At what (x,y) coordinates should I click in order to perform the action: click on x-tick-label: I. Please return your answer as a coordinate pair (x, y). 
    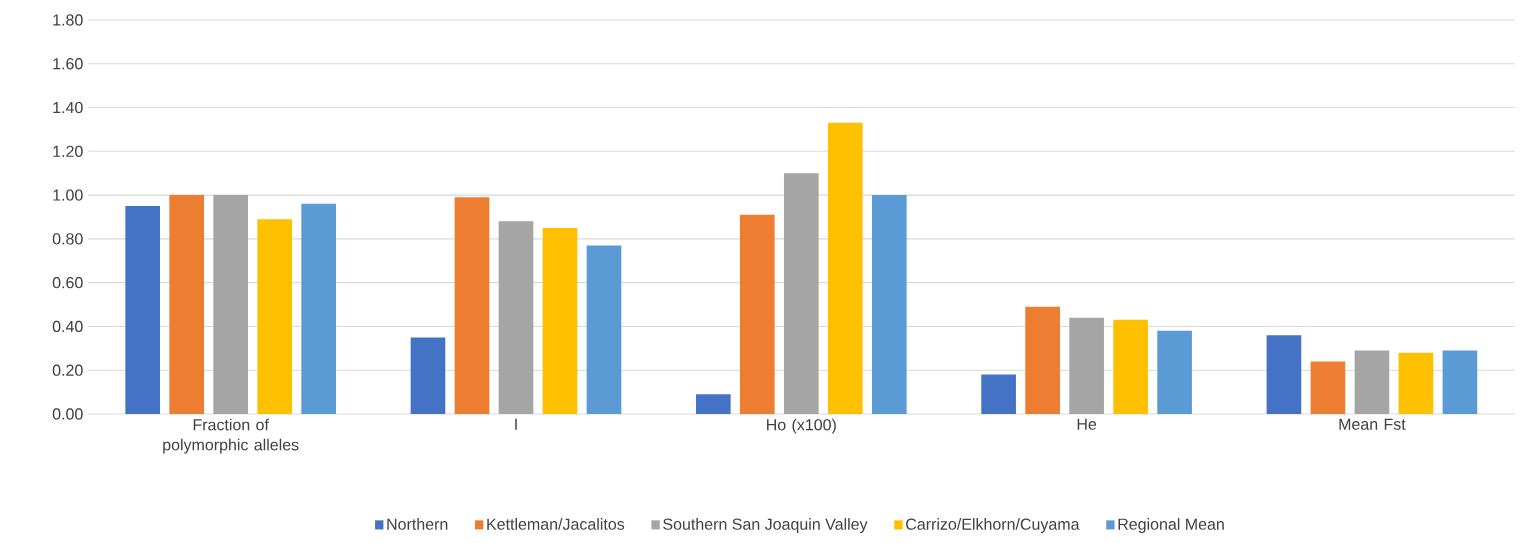
    Looking at the image, I should click on (516, 424).